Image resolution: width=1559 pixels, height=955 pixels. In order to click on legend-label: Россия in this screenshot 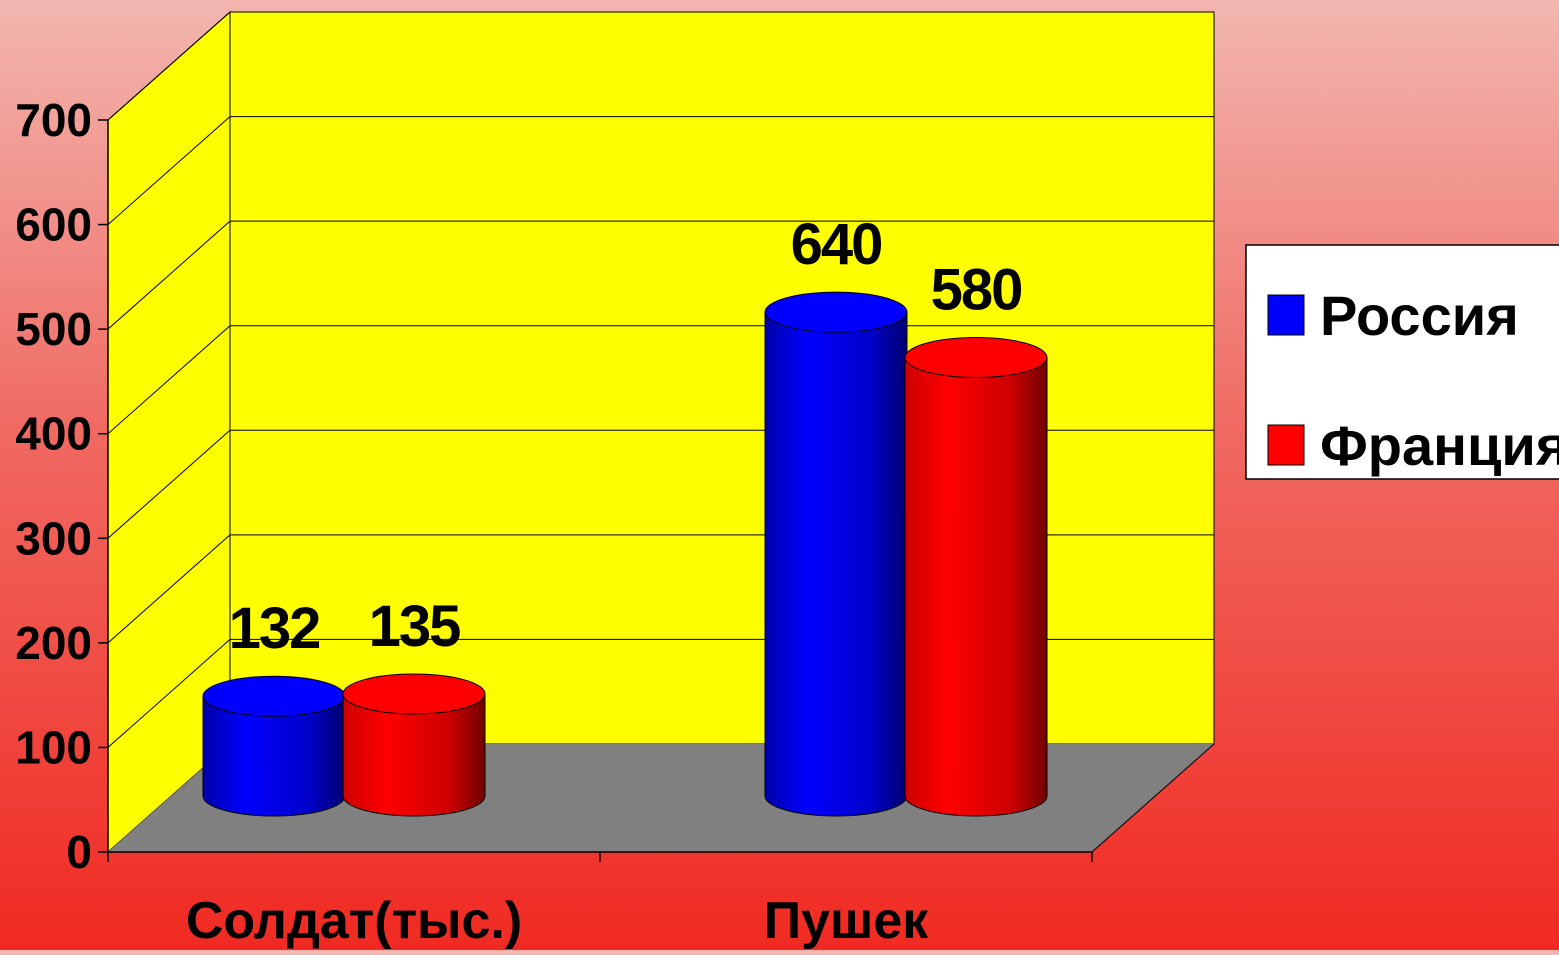, I will do `click(1419, 315)`.